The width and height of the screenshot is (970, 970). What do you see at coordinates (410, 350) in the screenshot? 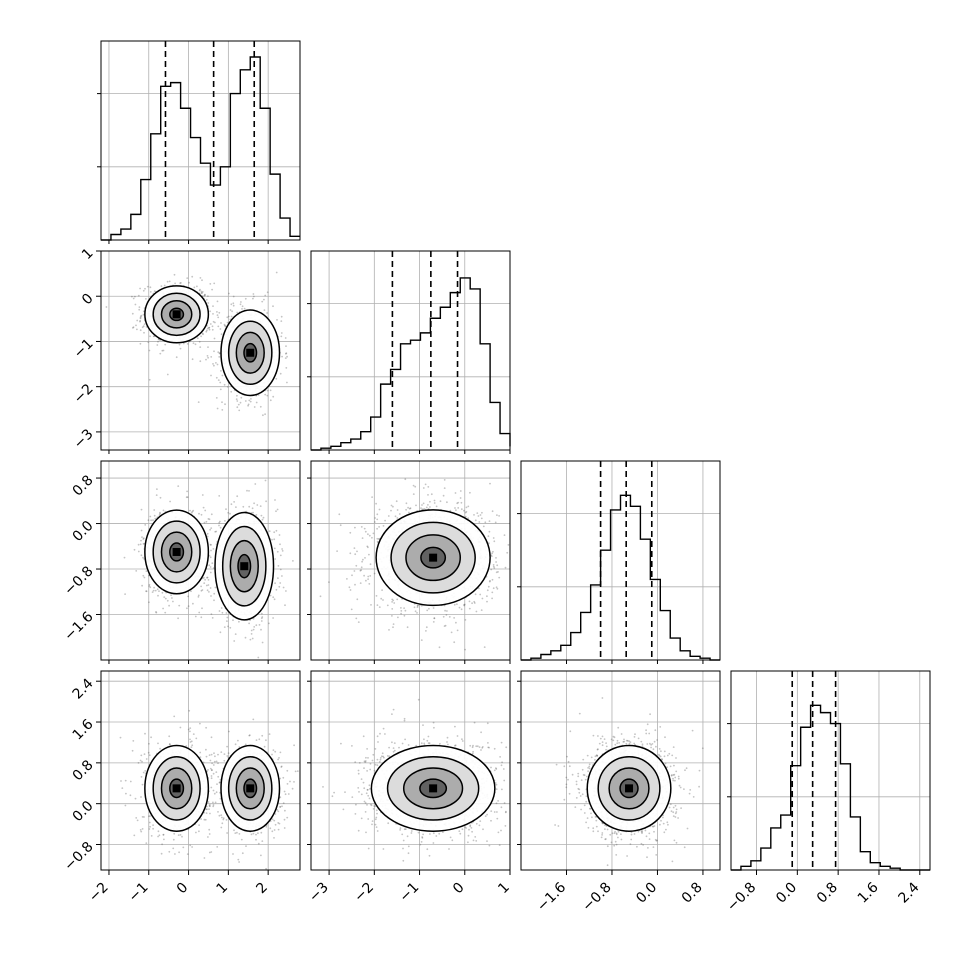
I see `panel-frame` at bounding box center [410, 350].